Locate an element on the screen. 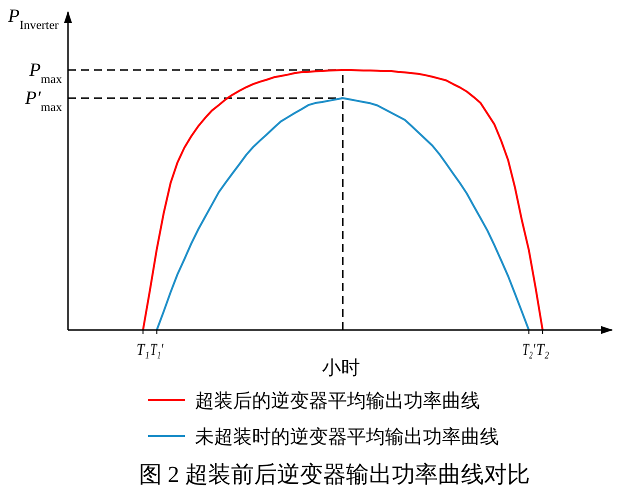  y-axis-title: P$_{Inverter}$ is located at coordinates (33, 19).